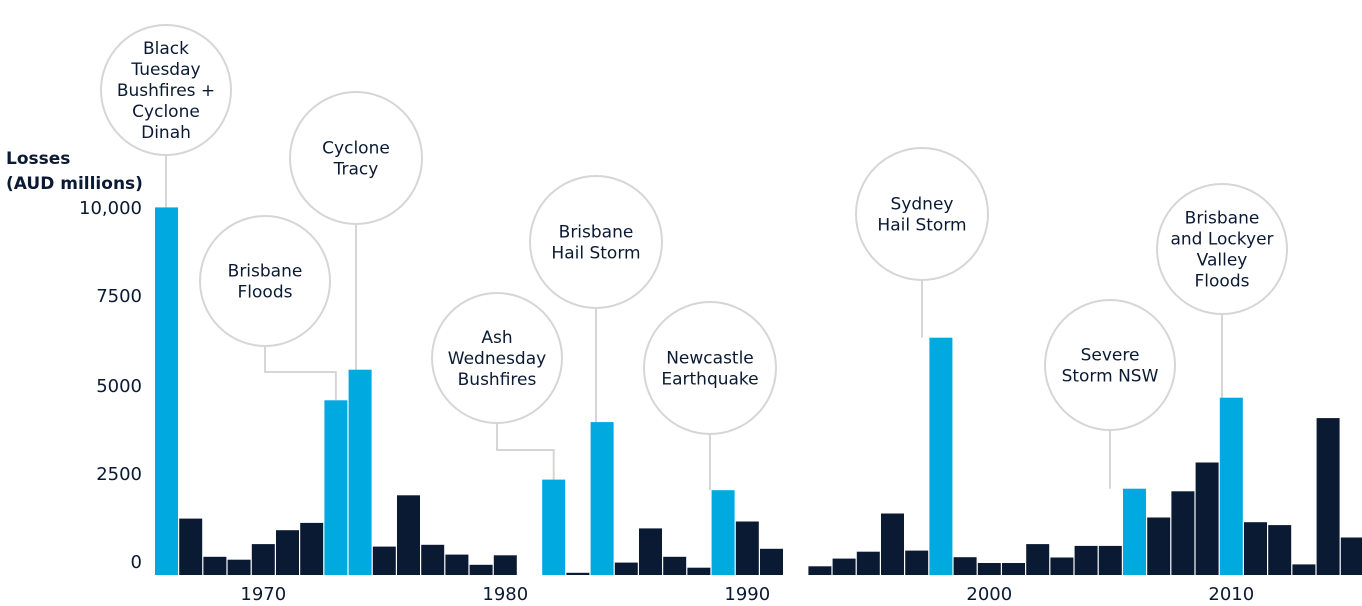 The width and height of the screenshot is (1362, 606). What do you see at coordinates (119, 296) in the screenshot?
I see `y-tick-label: 7500` at bounding box center [119, 296].